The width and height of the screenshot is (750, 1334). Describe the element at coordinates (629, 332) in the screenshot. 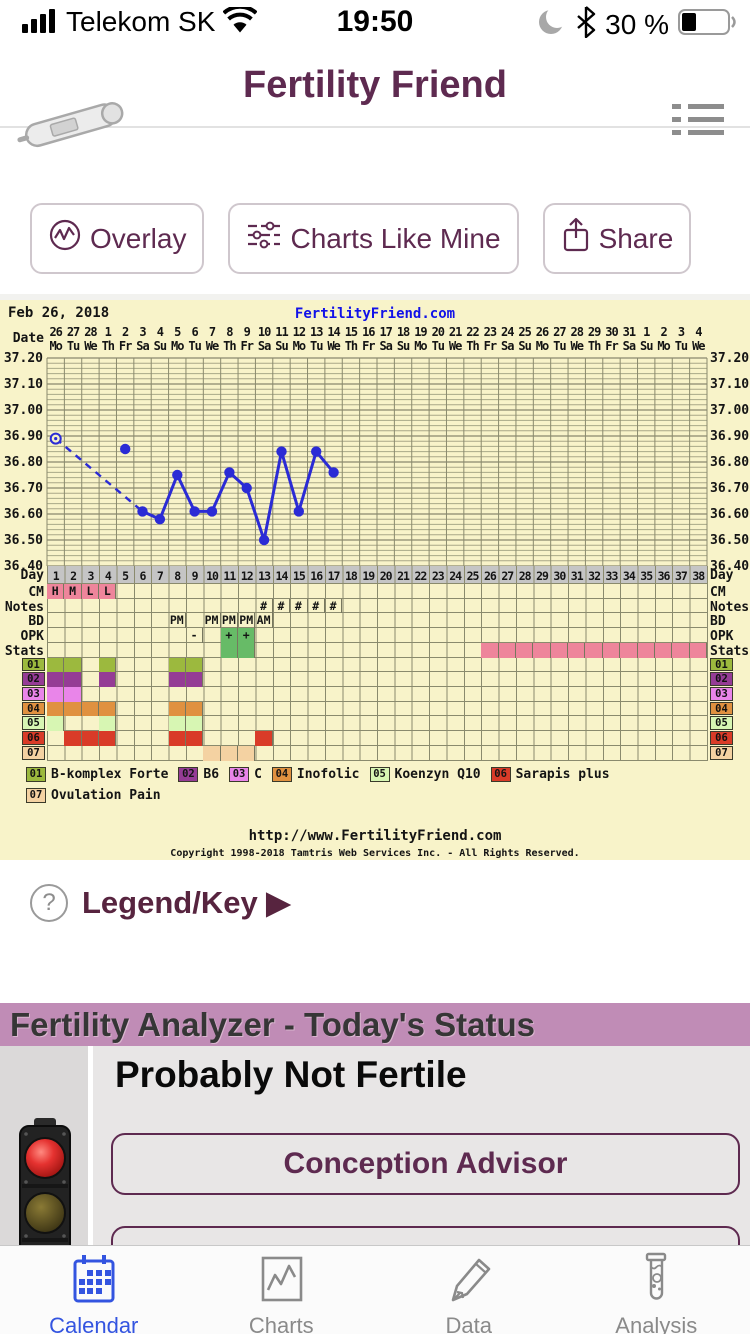

I see `date-cell: 31` at that location.